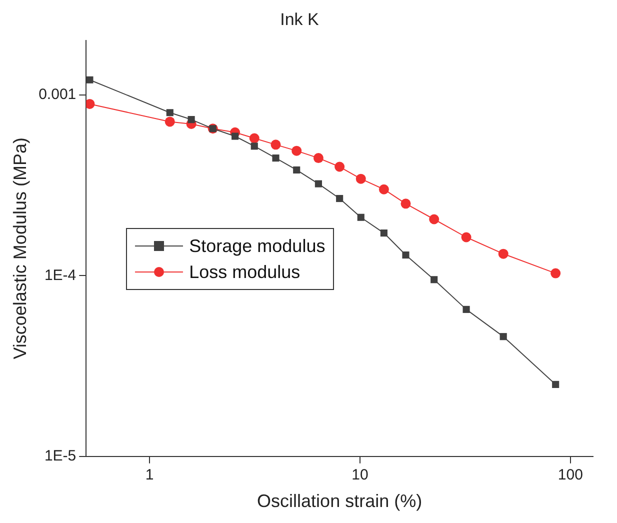 This screenshot has height=523, width=617. Describe the element at coordinates (570, 475) in the screenshot. I see `x-tick-label: 100` at that location.